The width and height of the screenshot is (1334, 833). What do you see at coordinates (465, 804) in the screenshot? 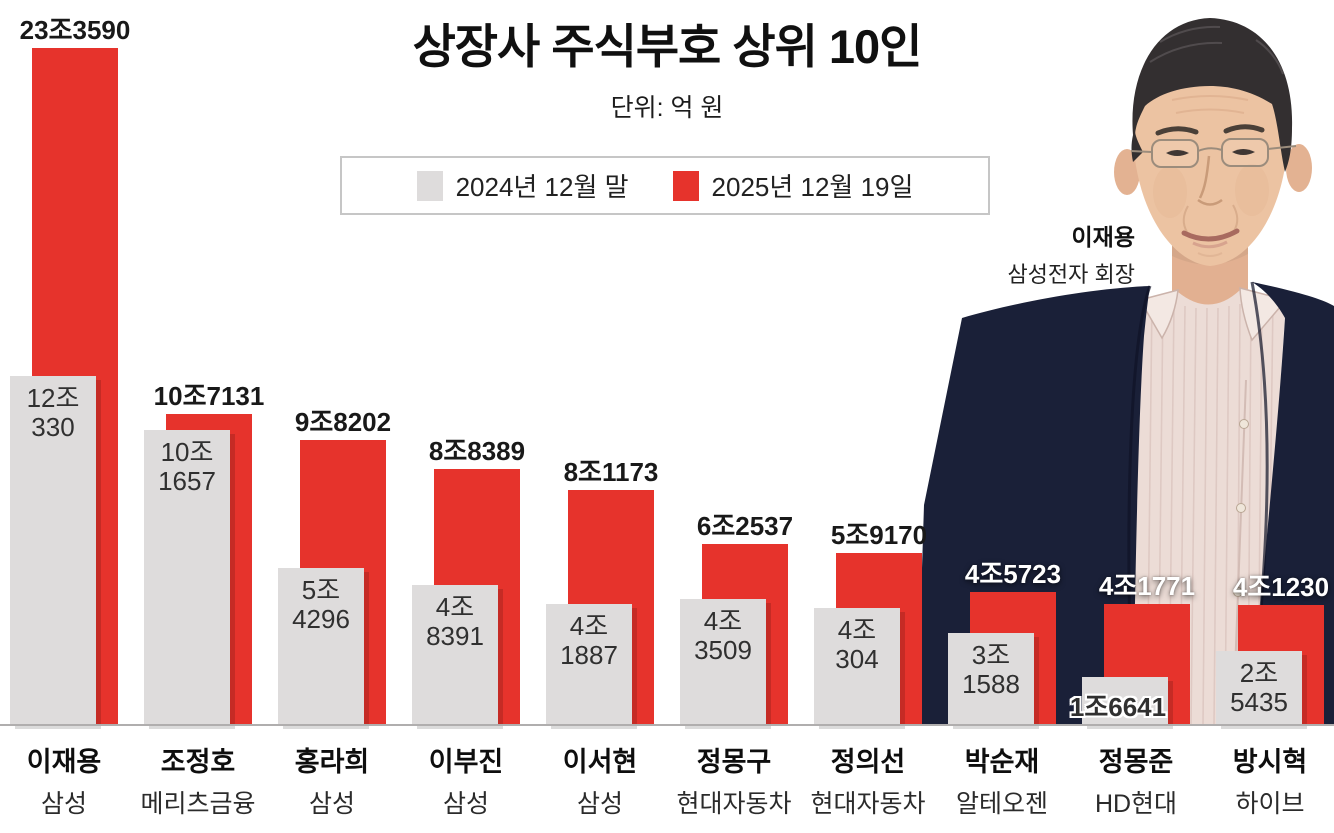
I see `company-name-rank4: 삼성` at bounding box center [465, 804].